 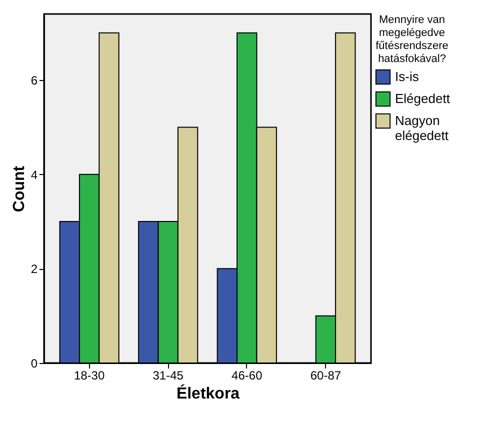 I want to click on x-tick-label: 60-87, so click(x=326, y=375).